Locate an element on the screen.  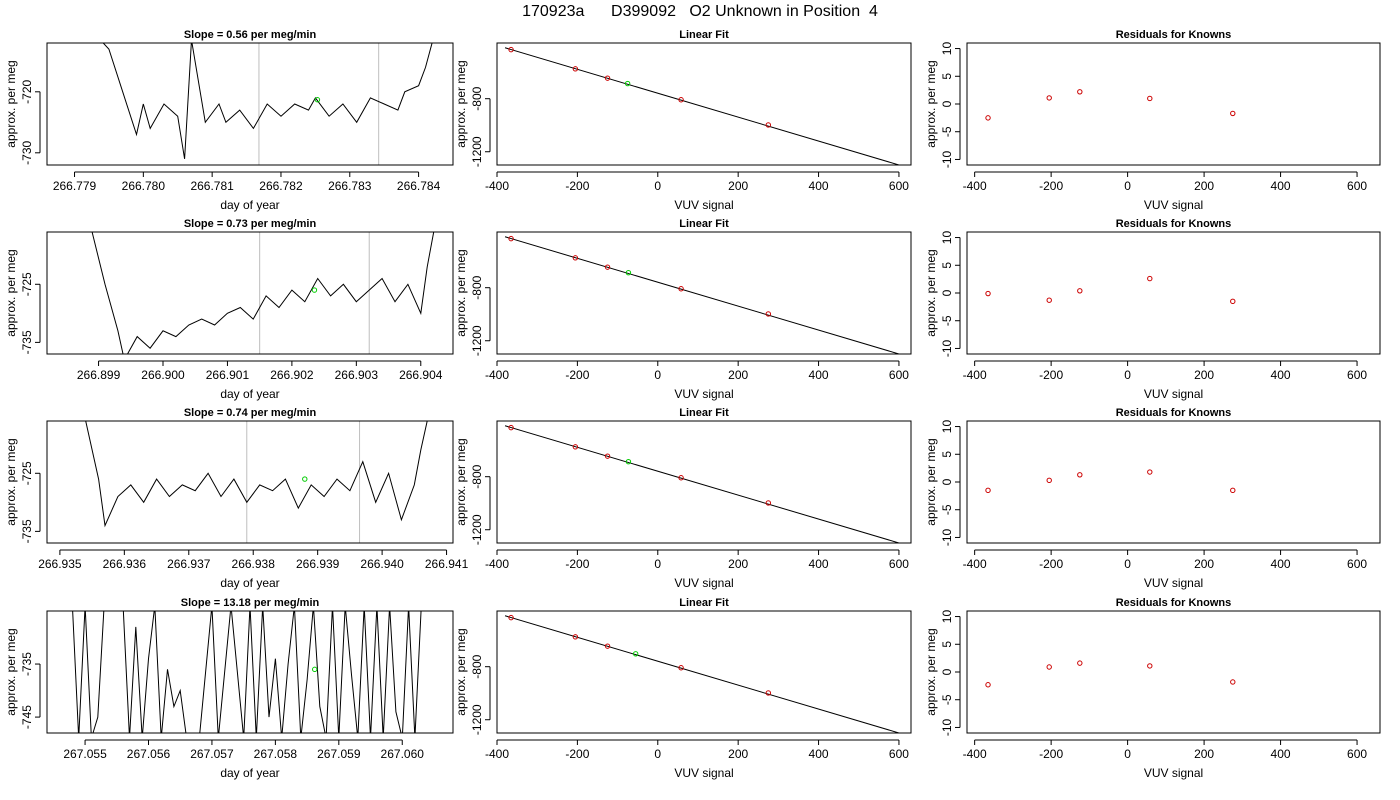
x-tick-label: 267.057 is located at coordinates (212, 754).